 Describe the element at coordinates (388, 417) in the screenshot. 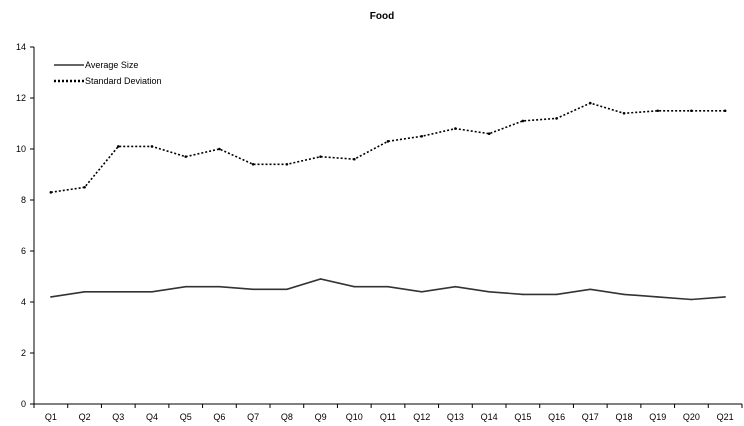

I see `x-tick-label: Q11` at that location.